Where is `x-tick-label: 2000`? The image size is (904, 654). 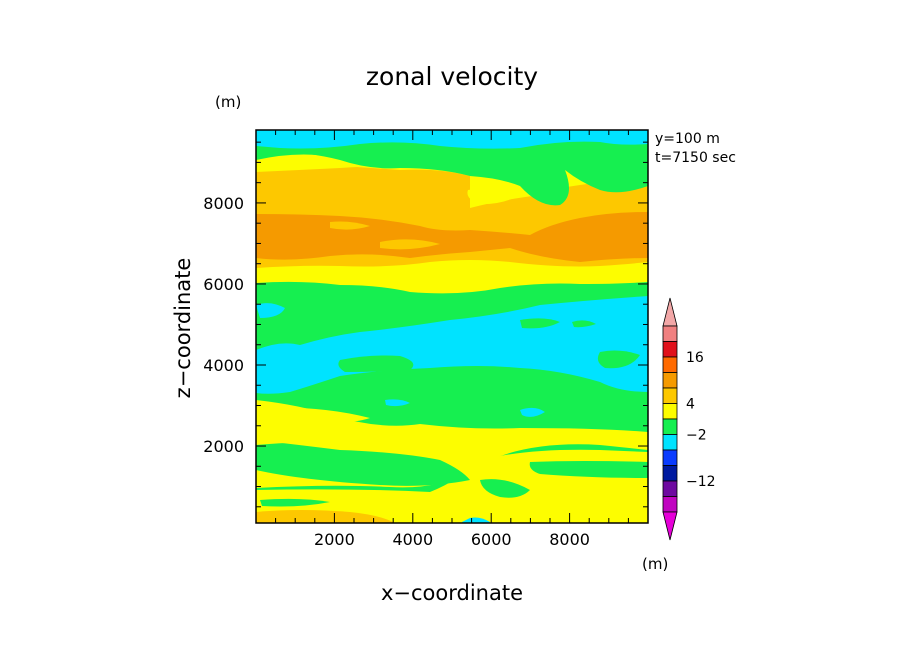
x-tick-label: 2000 is located at coordinates (334, 539).